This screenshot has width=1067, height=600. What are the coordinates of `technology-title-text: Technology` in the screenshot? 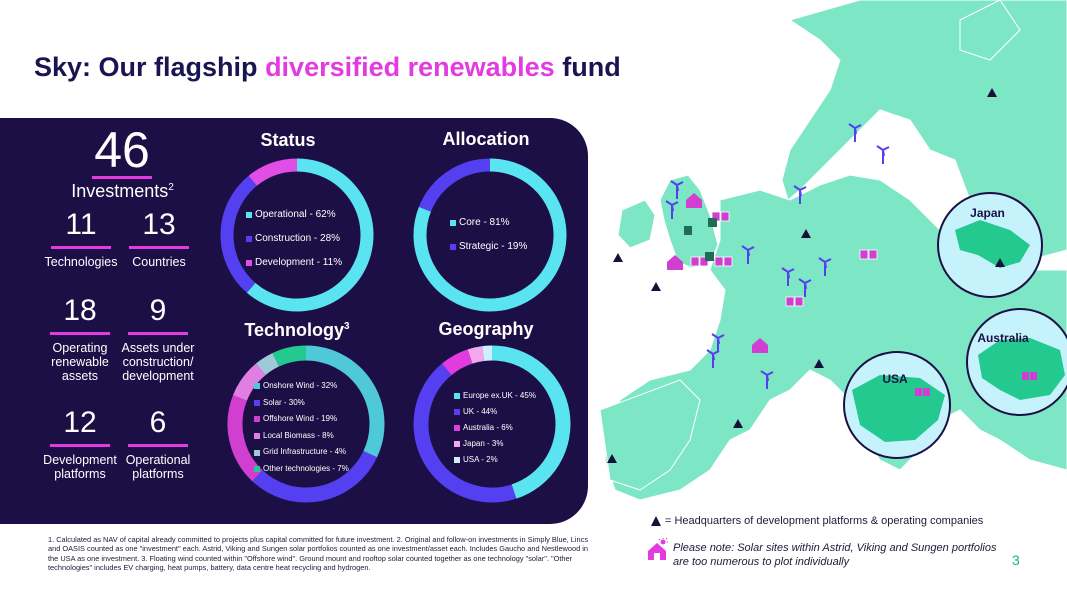 It's located at (294, 330).